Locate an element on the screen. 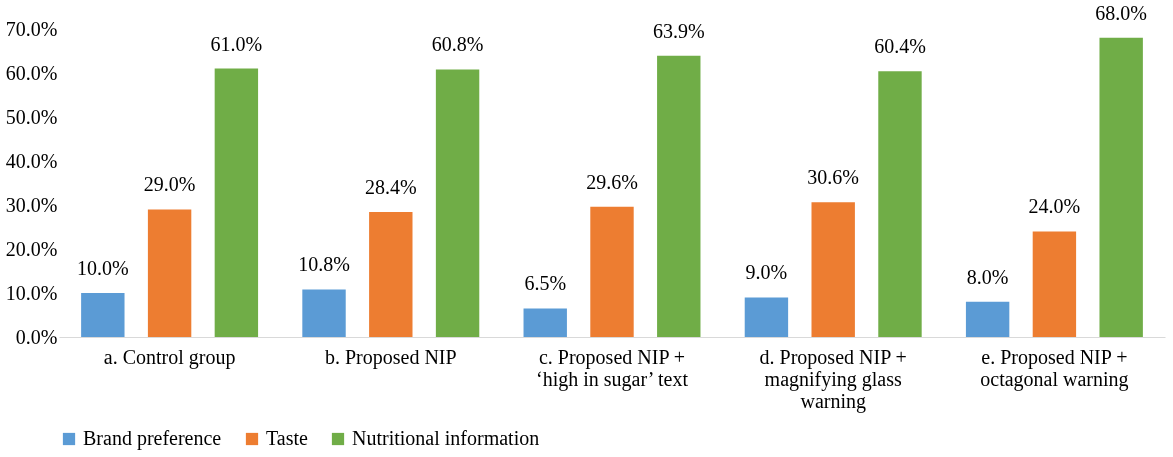 This screenshot has height=457, width=1173. data-label: 60.4% is located at coordinates (900, 46).